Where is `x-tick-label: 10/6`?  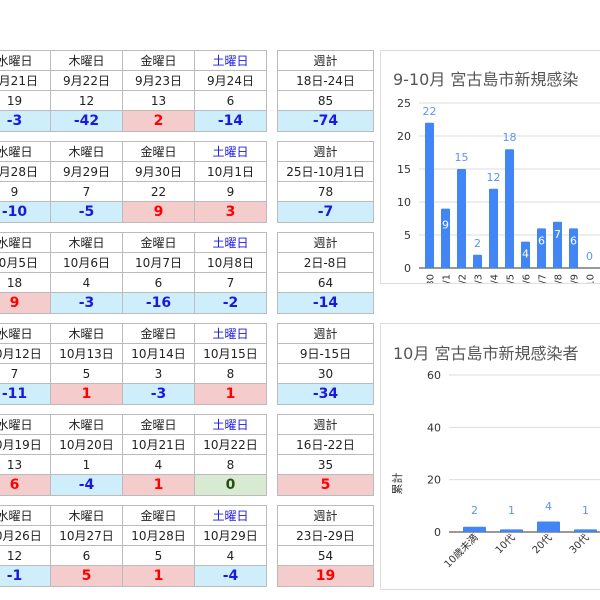 x-tick-label: 10/6 is located at coordinates (527, 278).